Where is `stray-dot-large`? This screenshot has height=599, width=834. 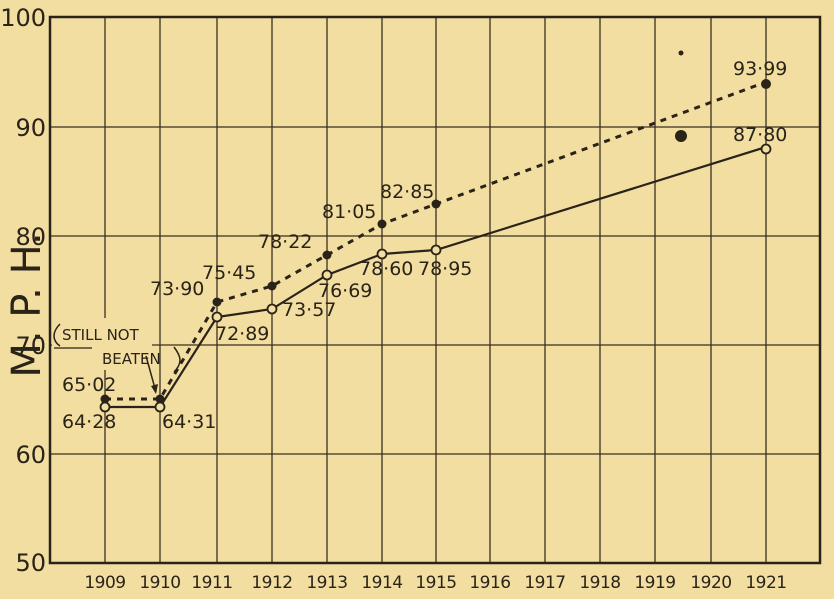
stray-dot-large is located at coordinates (681, 136).